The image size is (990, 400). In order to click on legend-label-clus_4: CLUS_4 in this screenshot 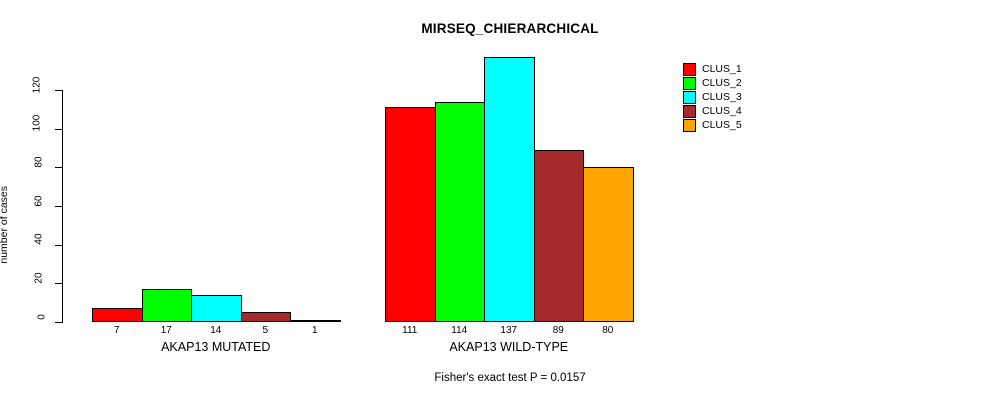, I will do `click(722, 111)`.